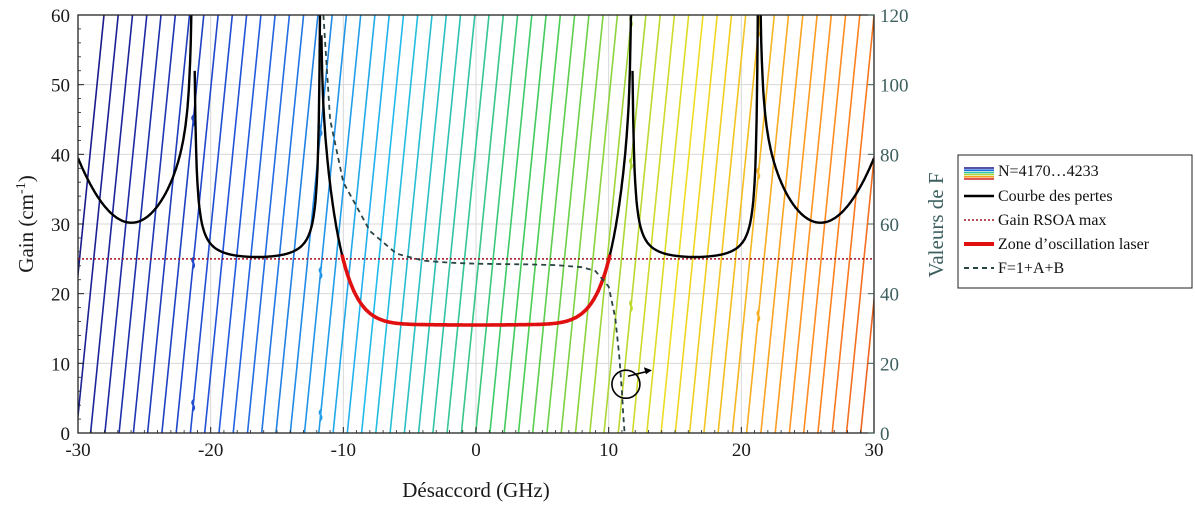  What do you see at coordinates (741, 450) in the screenshot?
I see `x-tick-label: 20` at bounding box center [741, 450].